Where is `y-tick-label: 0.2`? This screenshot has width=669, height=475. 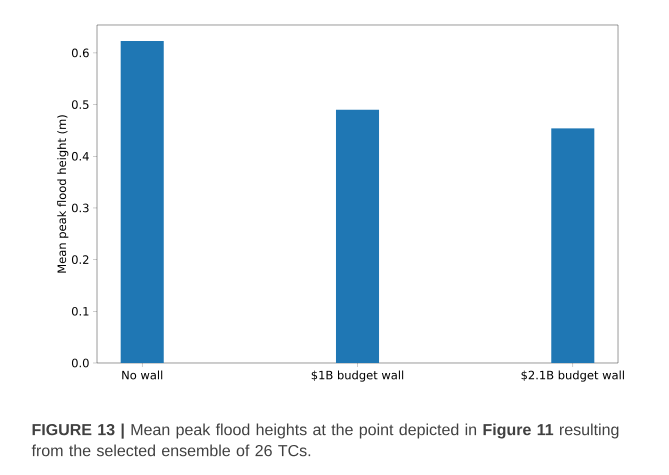
y-tick-label: 0.2 is located at coordinates (80, 259).